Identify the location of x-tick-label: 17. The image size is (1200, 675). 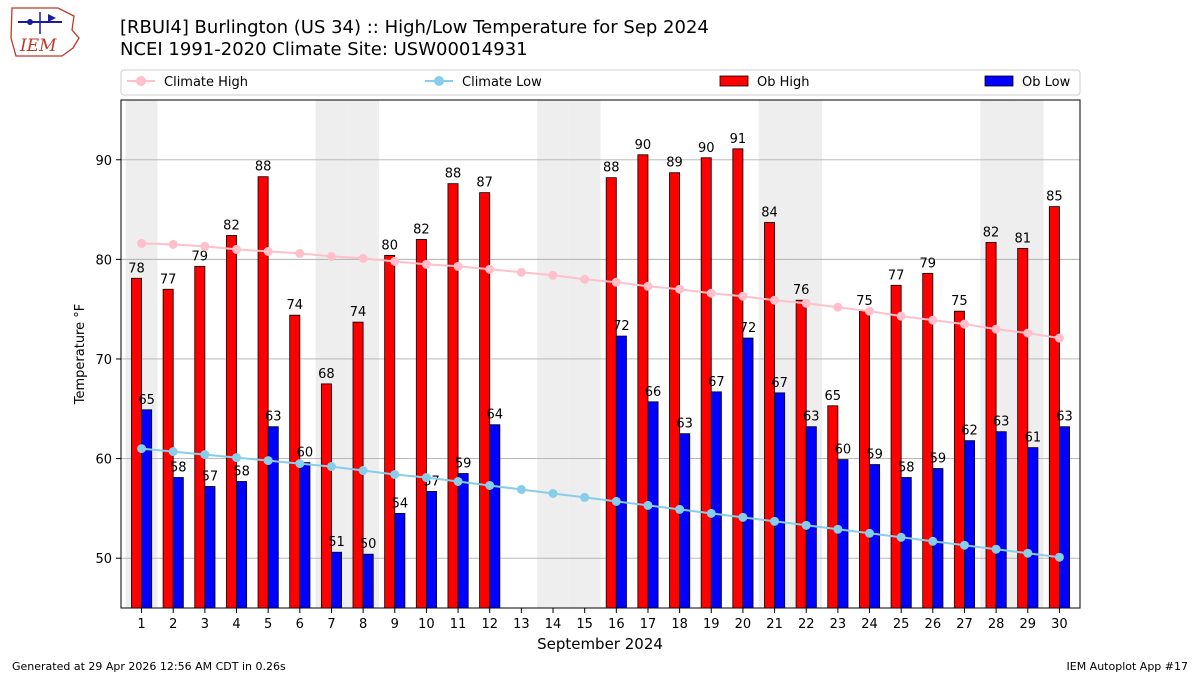
(648, 624).